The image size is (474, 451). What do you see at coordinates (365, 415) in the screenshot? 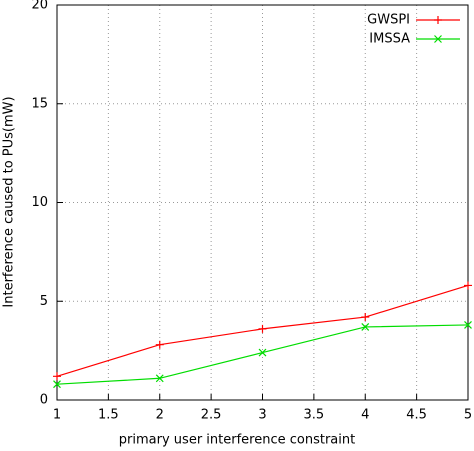
I see `x-tick-label: 4` at bounding box center [365, 415].